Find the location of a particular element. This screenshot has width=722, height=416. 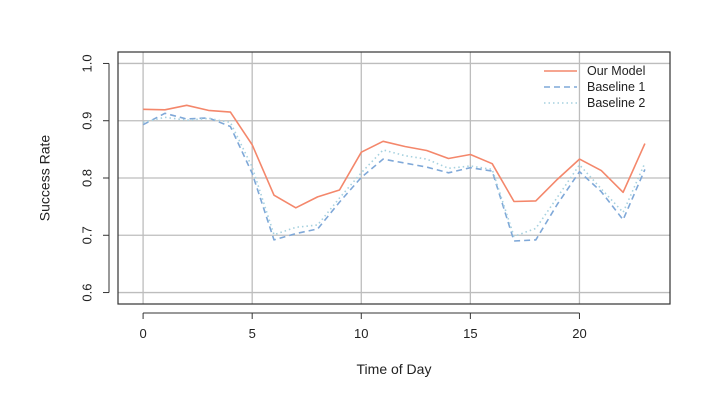

x-tick-label: 20 is located at coordinates (579, 333).